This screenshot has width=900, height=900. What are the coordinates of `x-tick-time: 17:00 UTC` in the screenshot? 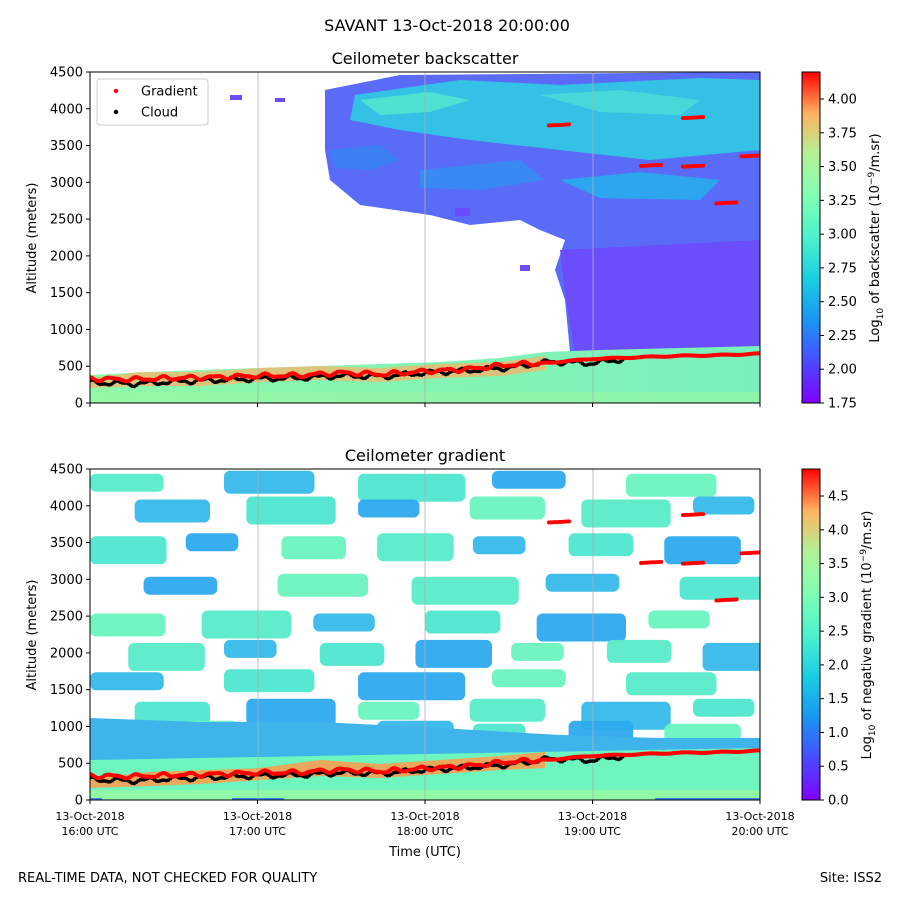 It's located at (257, 831).